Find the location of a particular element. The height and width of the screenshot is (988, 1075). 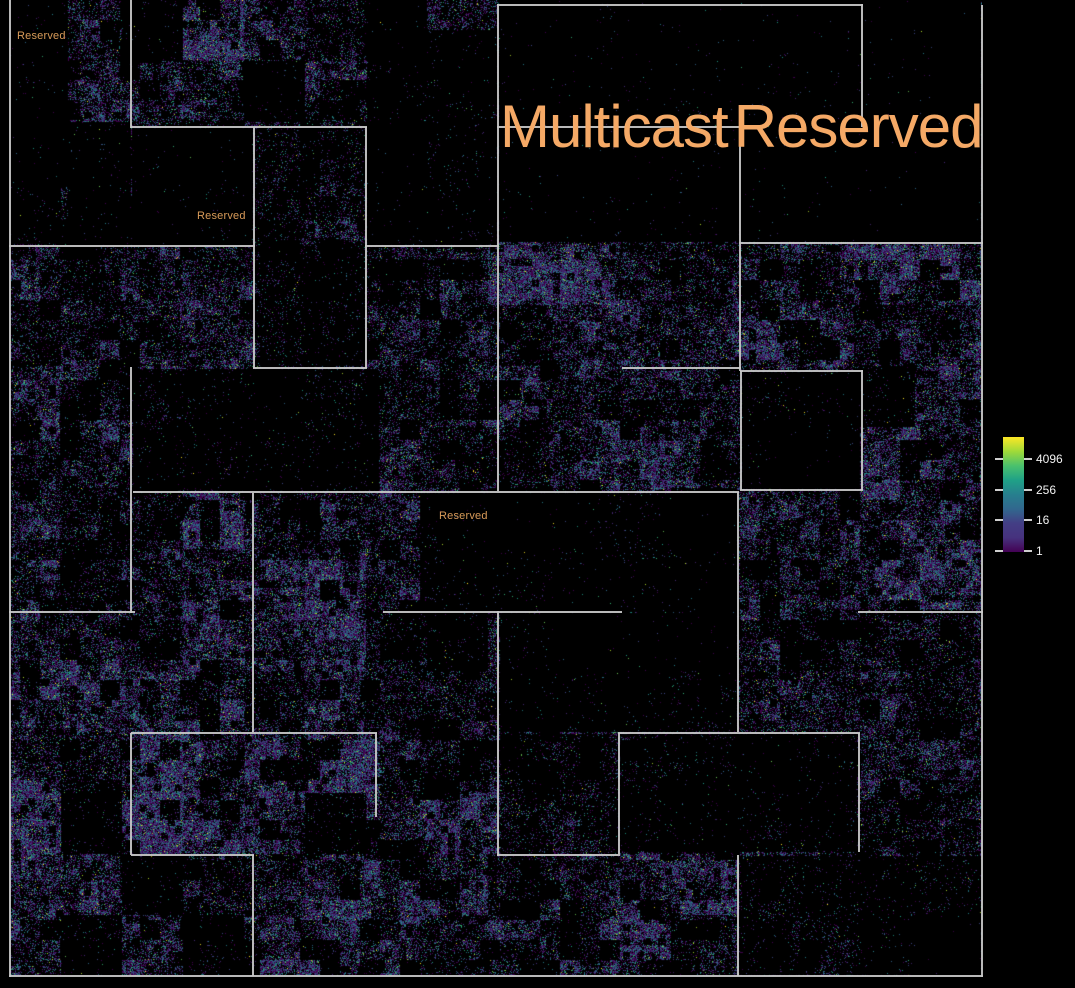

annotation-reserved-1: Reserved is located at coordinates (221, 216).